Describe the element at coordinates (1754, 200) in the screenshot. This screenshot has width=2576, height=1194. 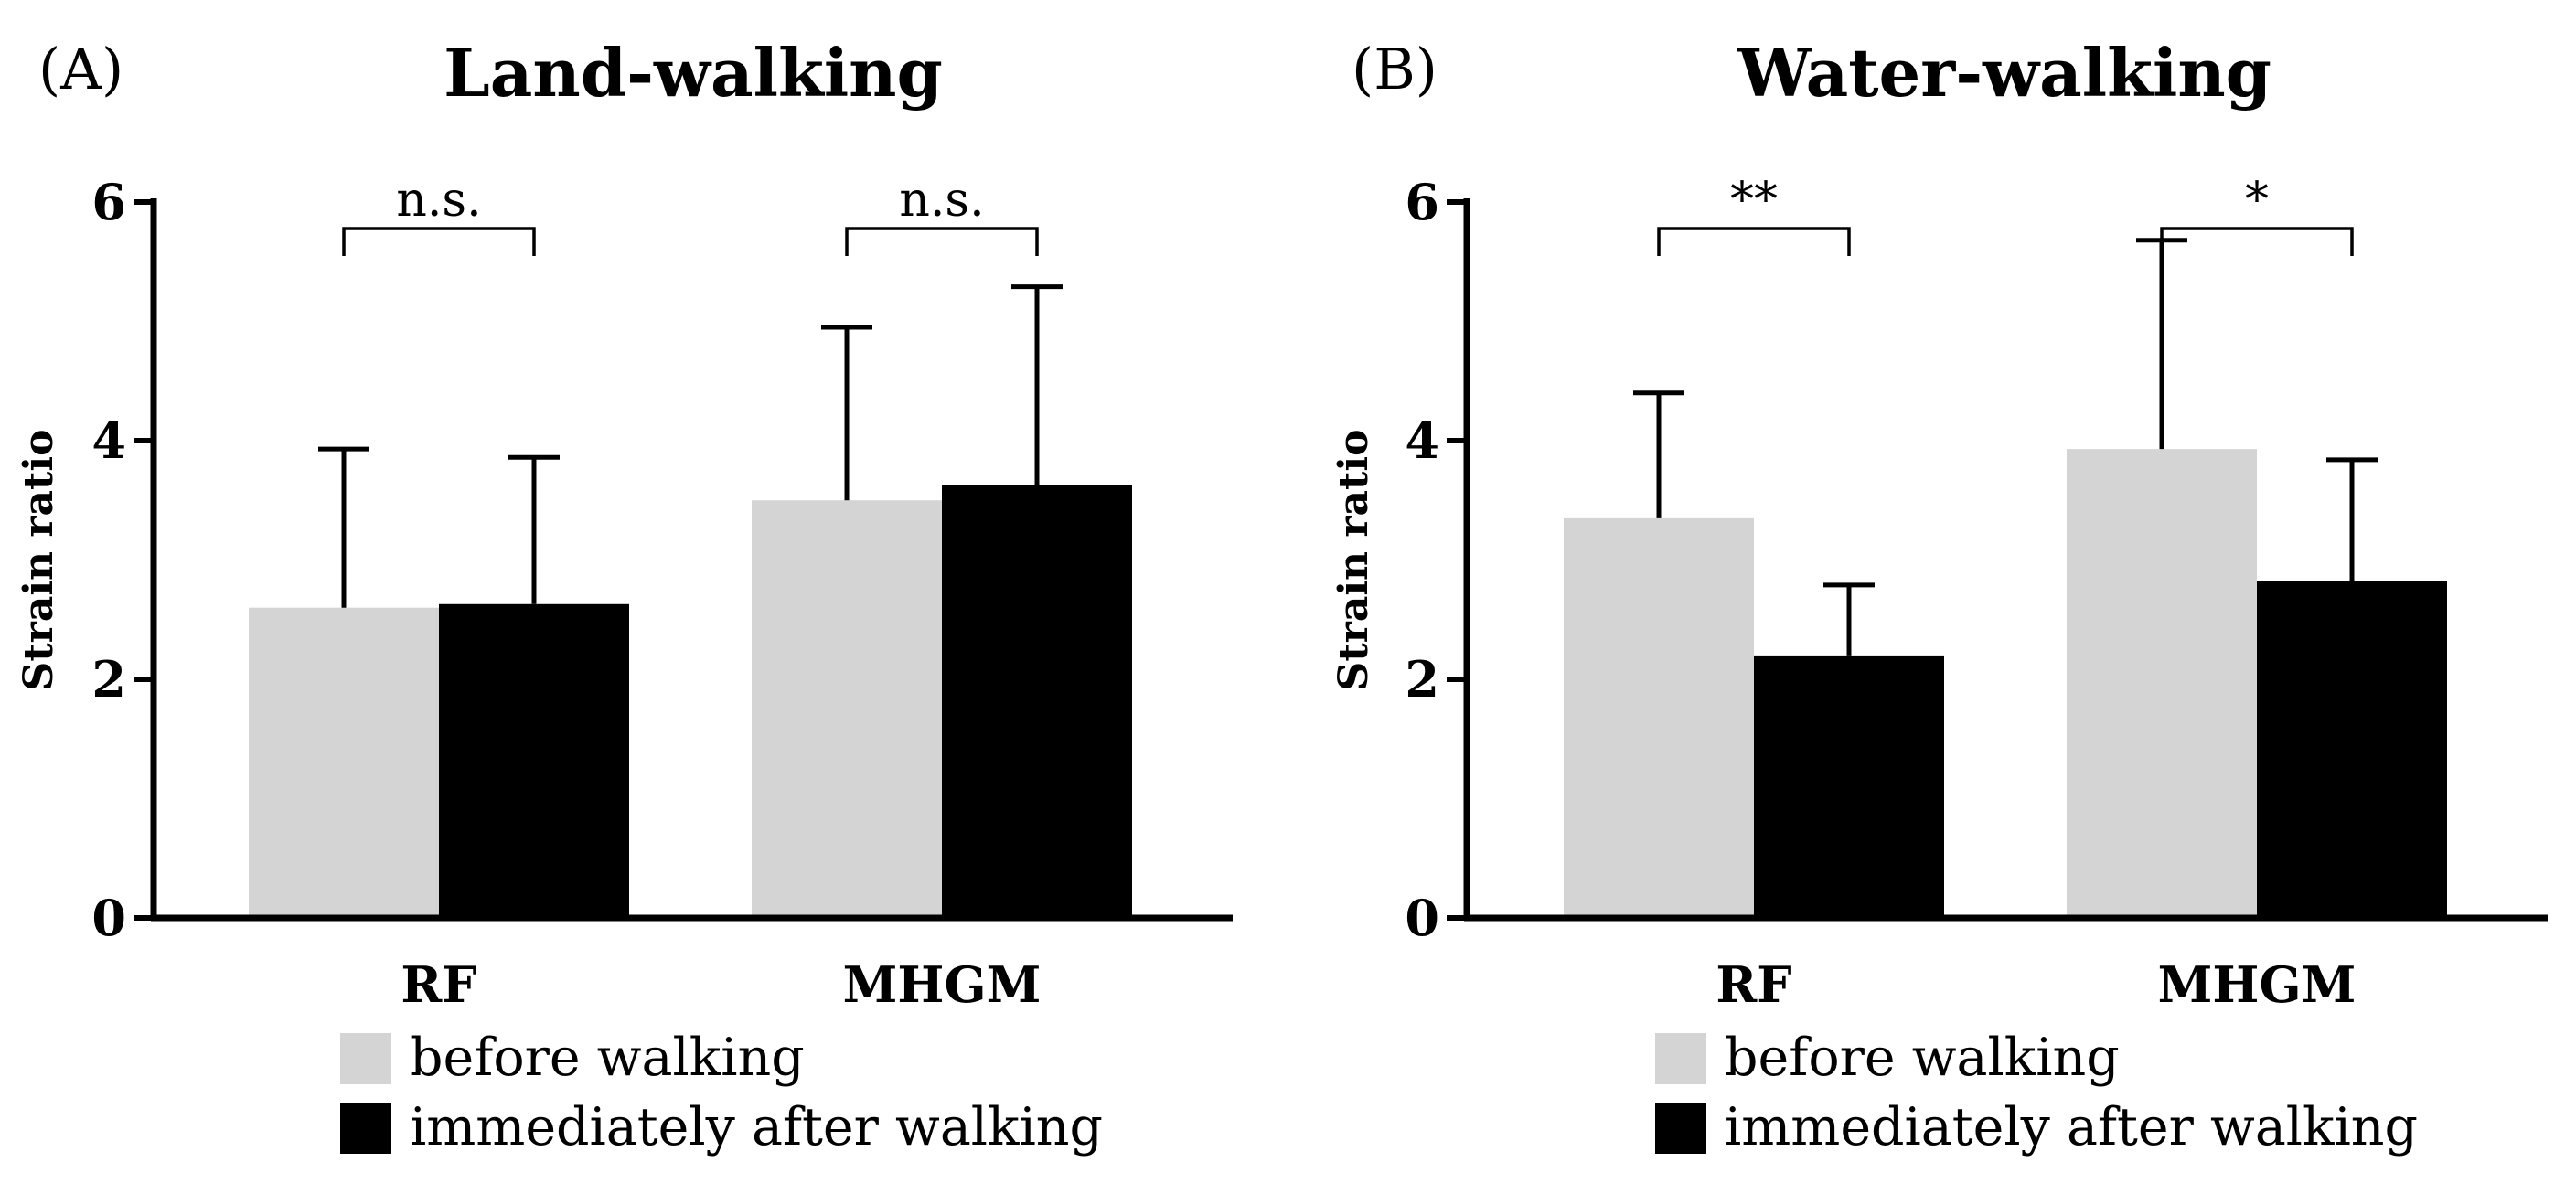
I see `significance-label: **` at that location.